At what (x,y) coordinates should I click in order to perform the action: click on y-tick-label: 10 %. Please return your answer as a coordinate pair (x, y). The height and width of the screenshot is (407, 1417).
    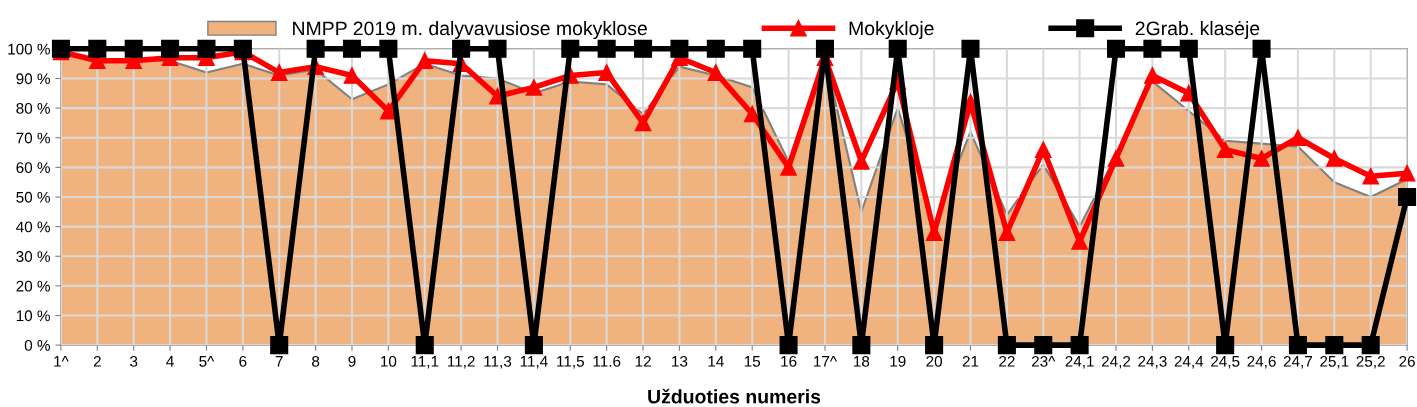
    Looking at the image, I should click on (33, 316).